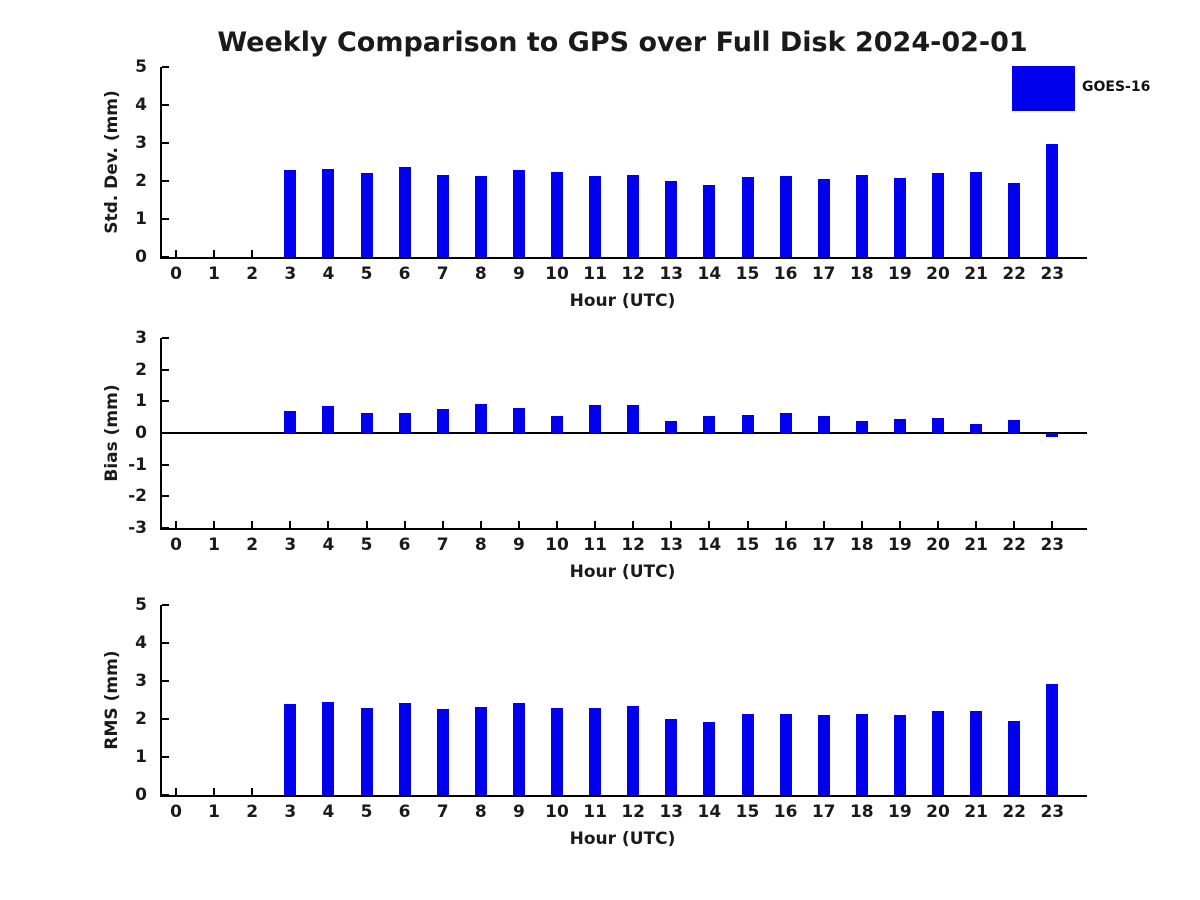 The width and height of the screenshot is (1200, 900). I want to click on y-tick-label: 1, so click(141, 401).